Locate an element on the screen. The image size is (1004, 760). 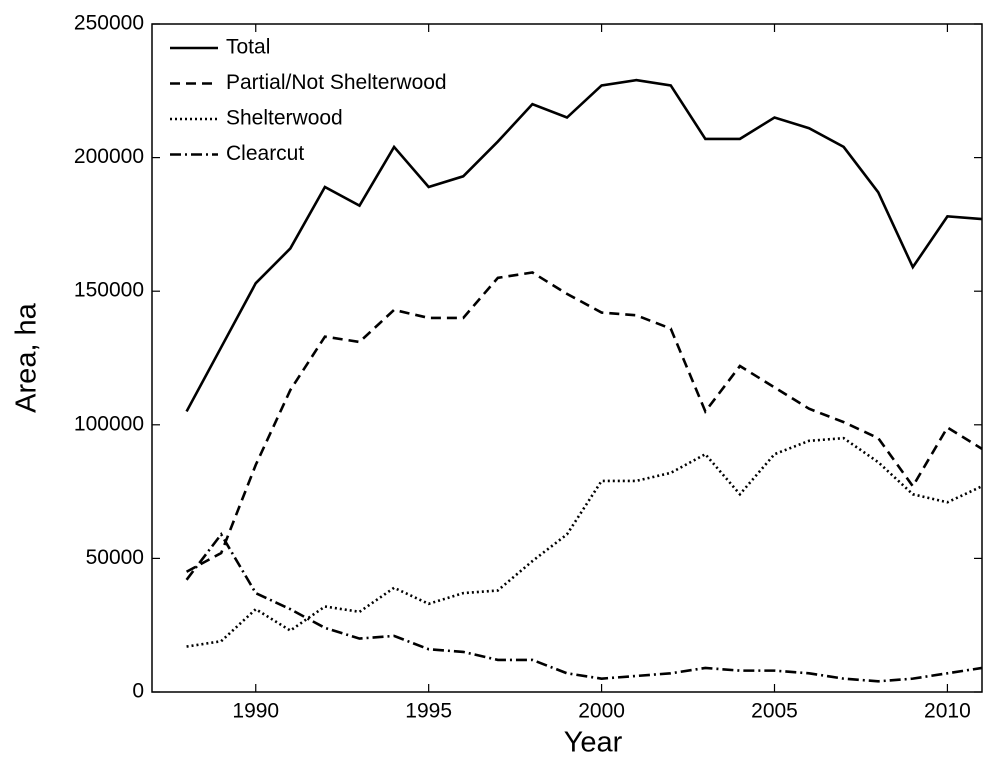
x-tick-label: 2000 is located at coordinates (601, 711).